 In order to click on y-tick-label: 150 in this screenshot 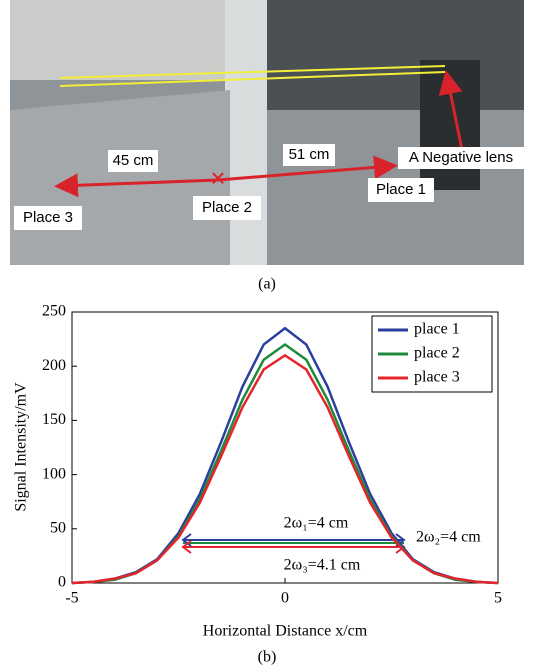, I will do `click(54, 419)`.